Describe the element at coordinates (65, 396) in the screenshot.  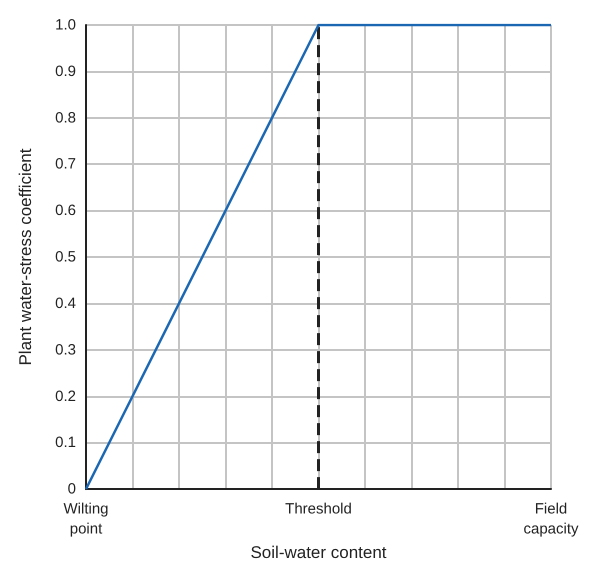
I see `y-tick-label: 0.2` at that location.